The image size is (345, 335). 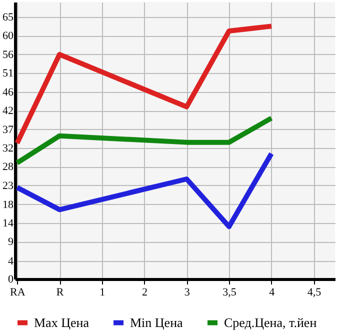 I want to click on y-tick-label: 65, so click(x=8, y=17).